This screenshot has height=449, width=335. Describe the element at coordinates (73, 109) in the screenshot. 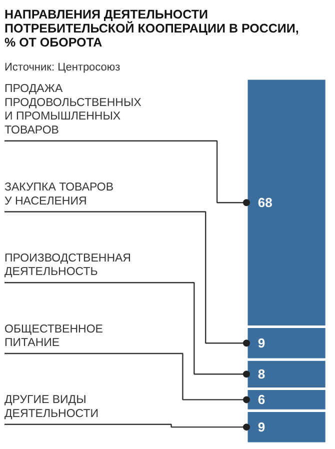

I see `text: ПРОДАЖА ПРОДОВОЛЬСТВЕННЫХ И ПРОМЫШЛЕННЫХ ТОВАРОВ` at that location.